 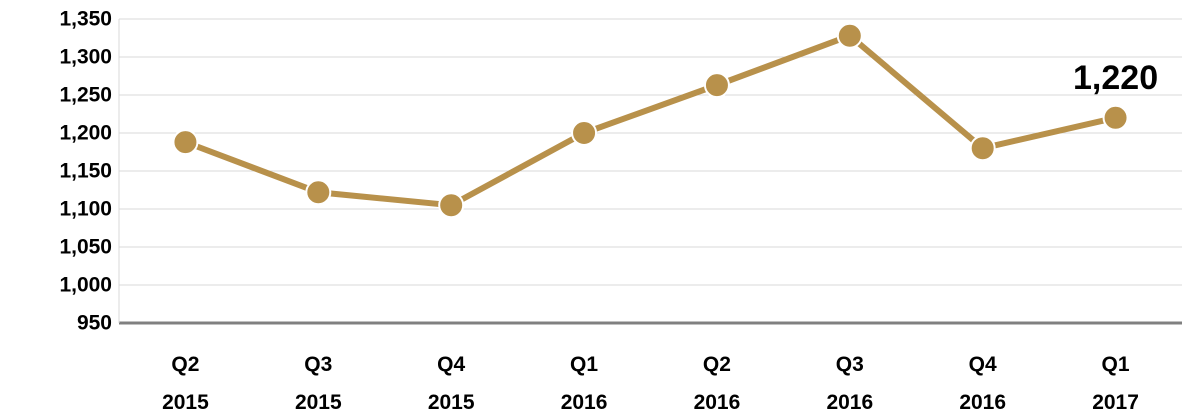 I want to click on y-tick-label: 950, so click(x=94, y=323).